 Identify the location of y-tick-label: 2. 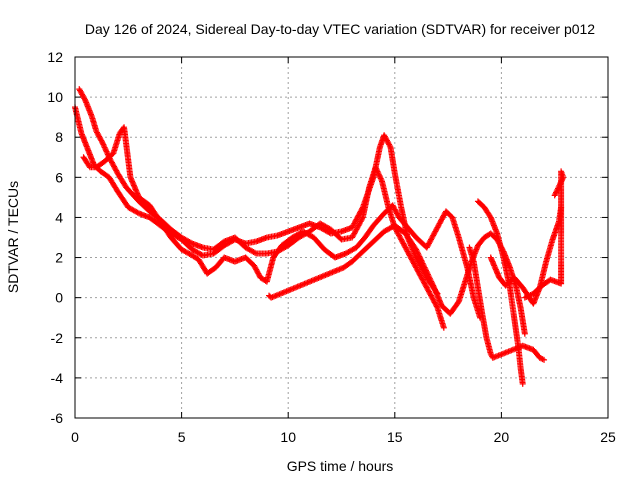
(59, 258).